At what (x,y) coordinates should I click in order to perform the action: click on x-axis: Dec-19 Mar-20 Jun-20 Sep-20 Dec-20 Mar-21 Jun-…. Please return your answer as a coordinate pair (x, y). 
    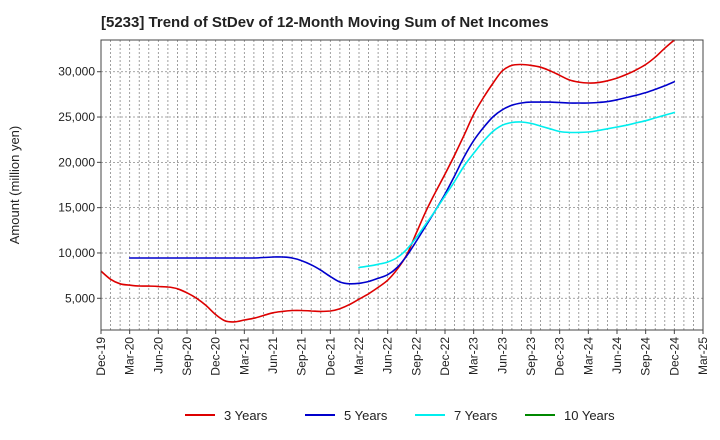
    Looking at the image, I should click on (402, 353).